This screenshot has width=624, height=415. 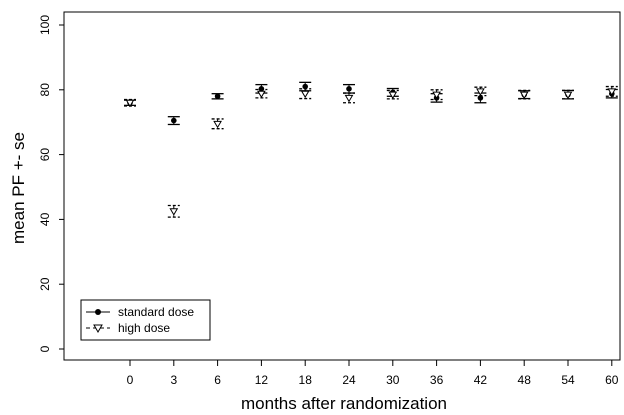 What do you see at coordinates (344, 403) in the screenshot?
I see `x-axis-title: months after randomization` at bounding box center [344, 403].